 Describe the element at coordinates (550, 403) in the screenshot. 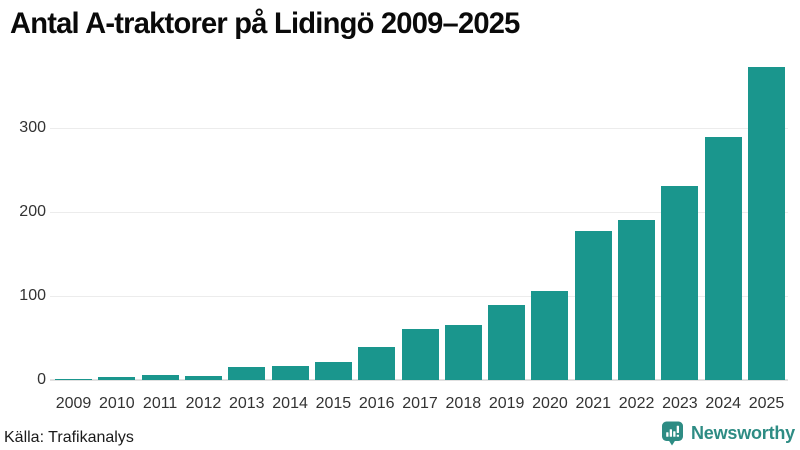

I see `x-tick-label-2020: 2020` at that location.